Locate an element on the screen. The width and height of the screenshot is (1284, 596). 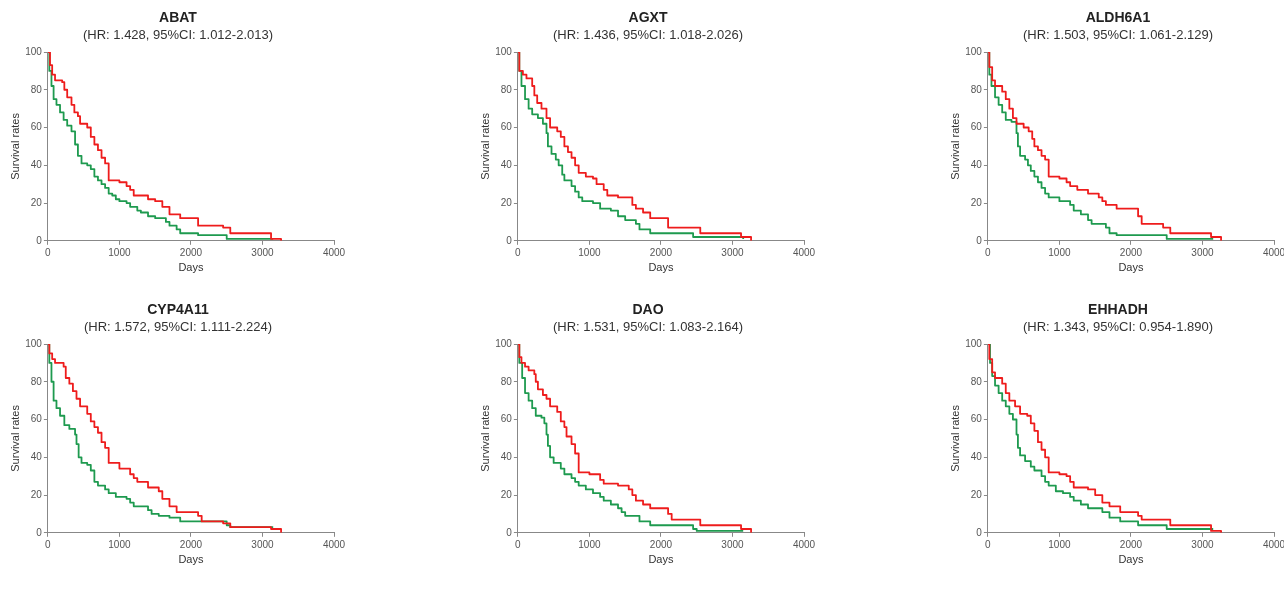
chart-subtitle: (HR: 1.531, 95%CI: 1.083-2.164) is located at coordinates (648, 327).